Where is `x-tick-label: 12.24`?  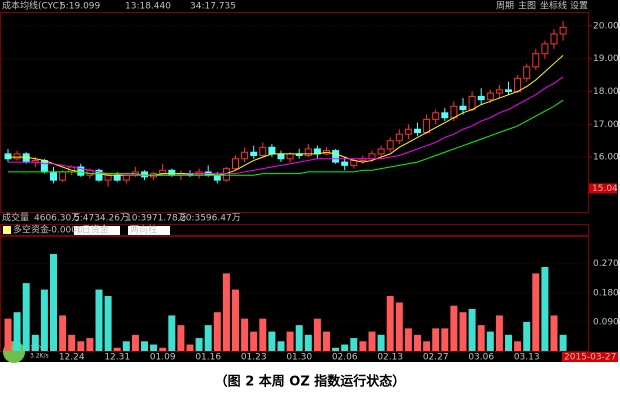 x-tick-label: 12.24 is located at coordinates (72, 358).